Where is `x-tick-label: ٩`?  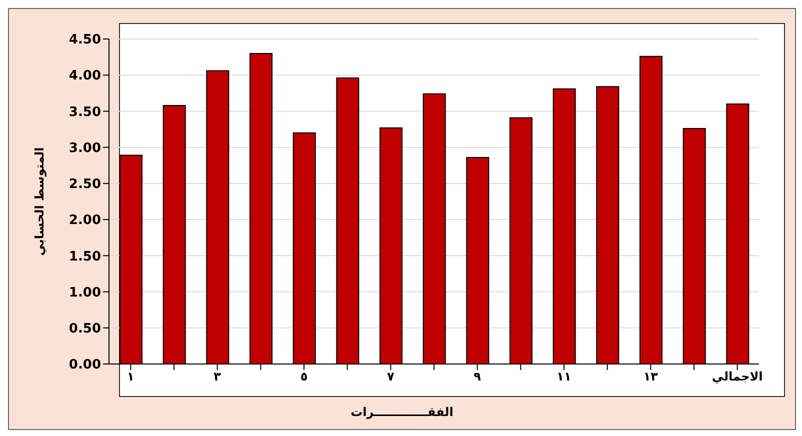 x-tick-label: ٩ is located at coordinates (478, 377).